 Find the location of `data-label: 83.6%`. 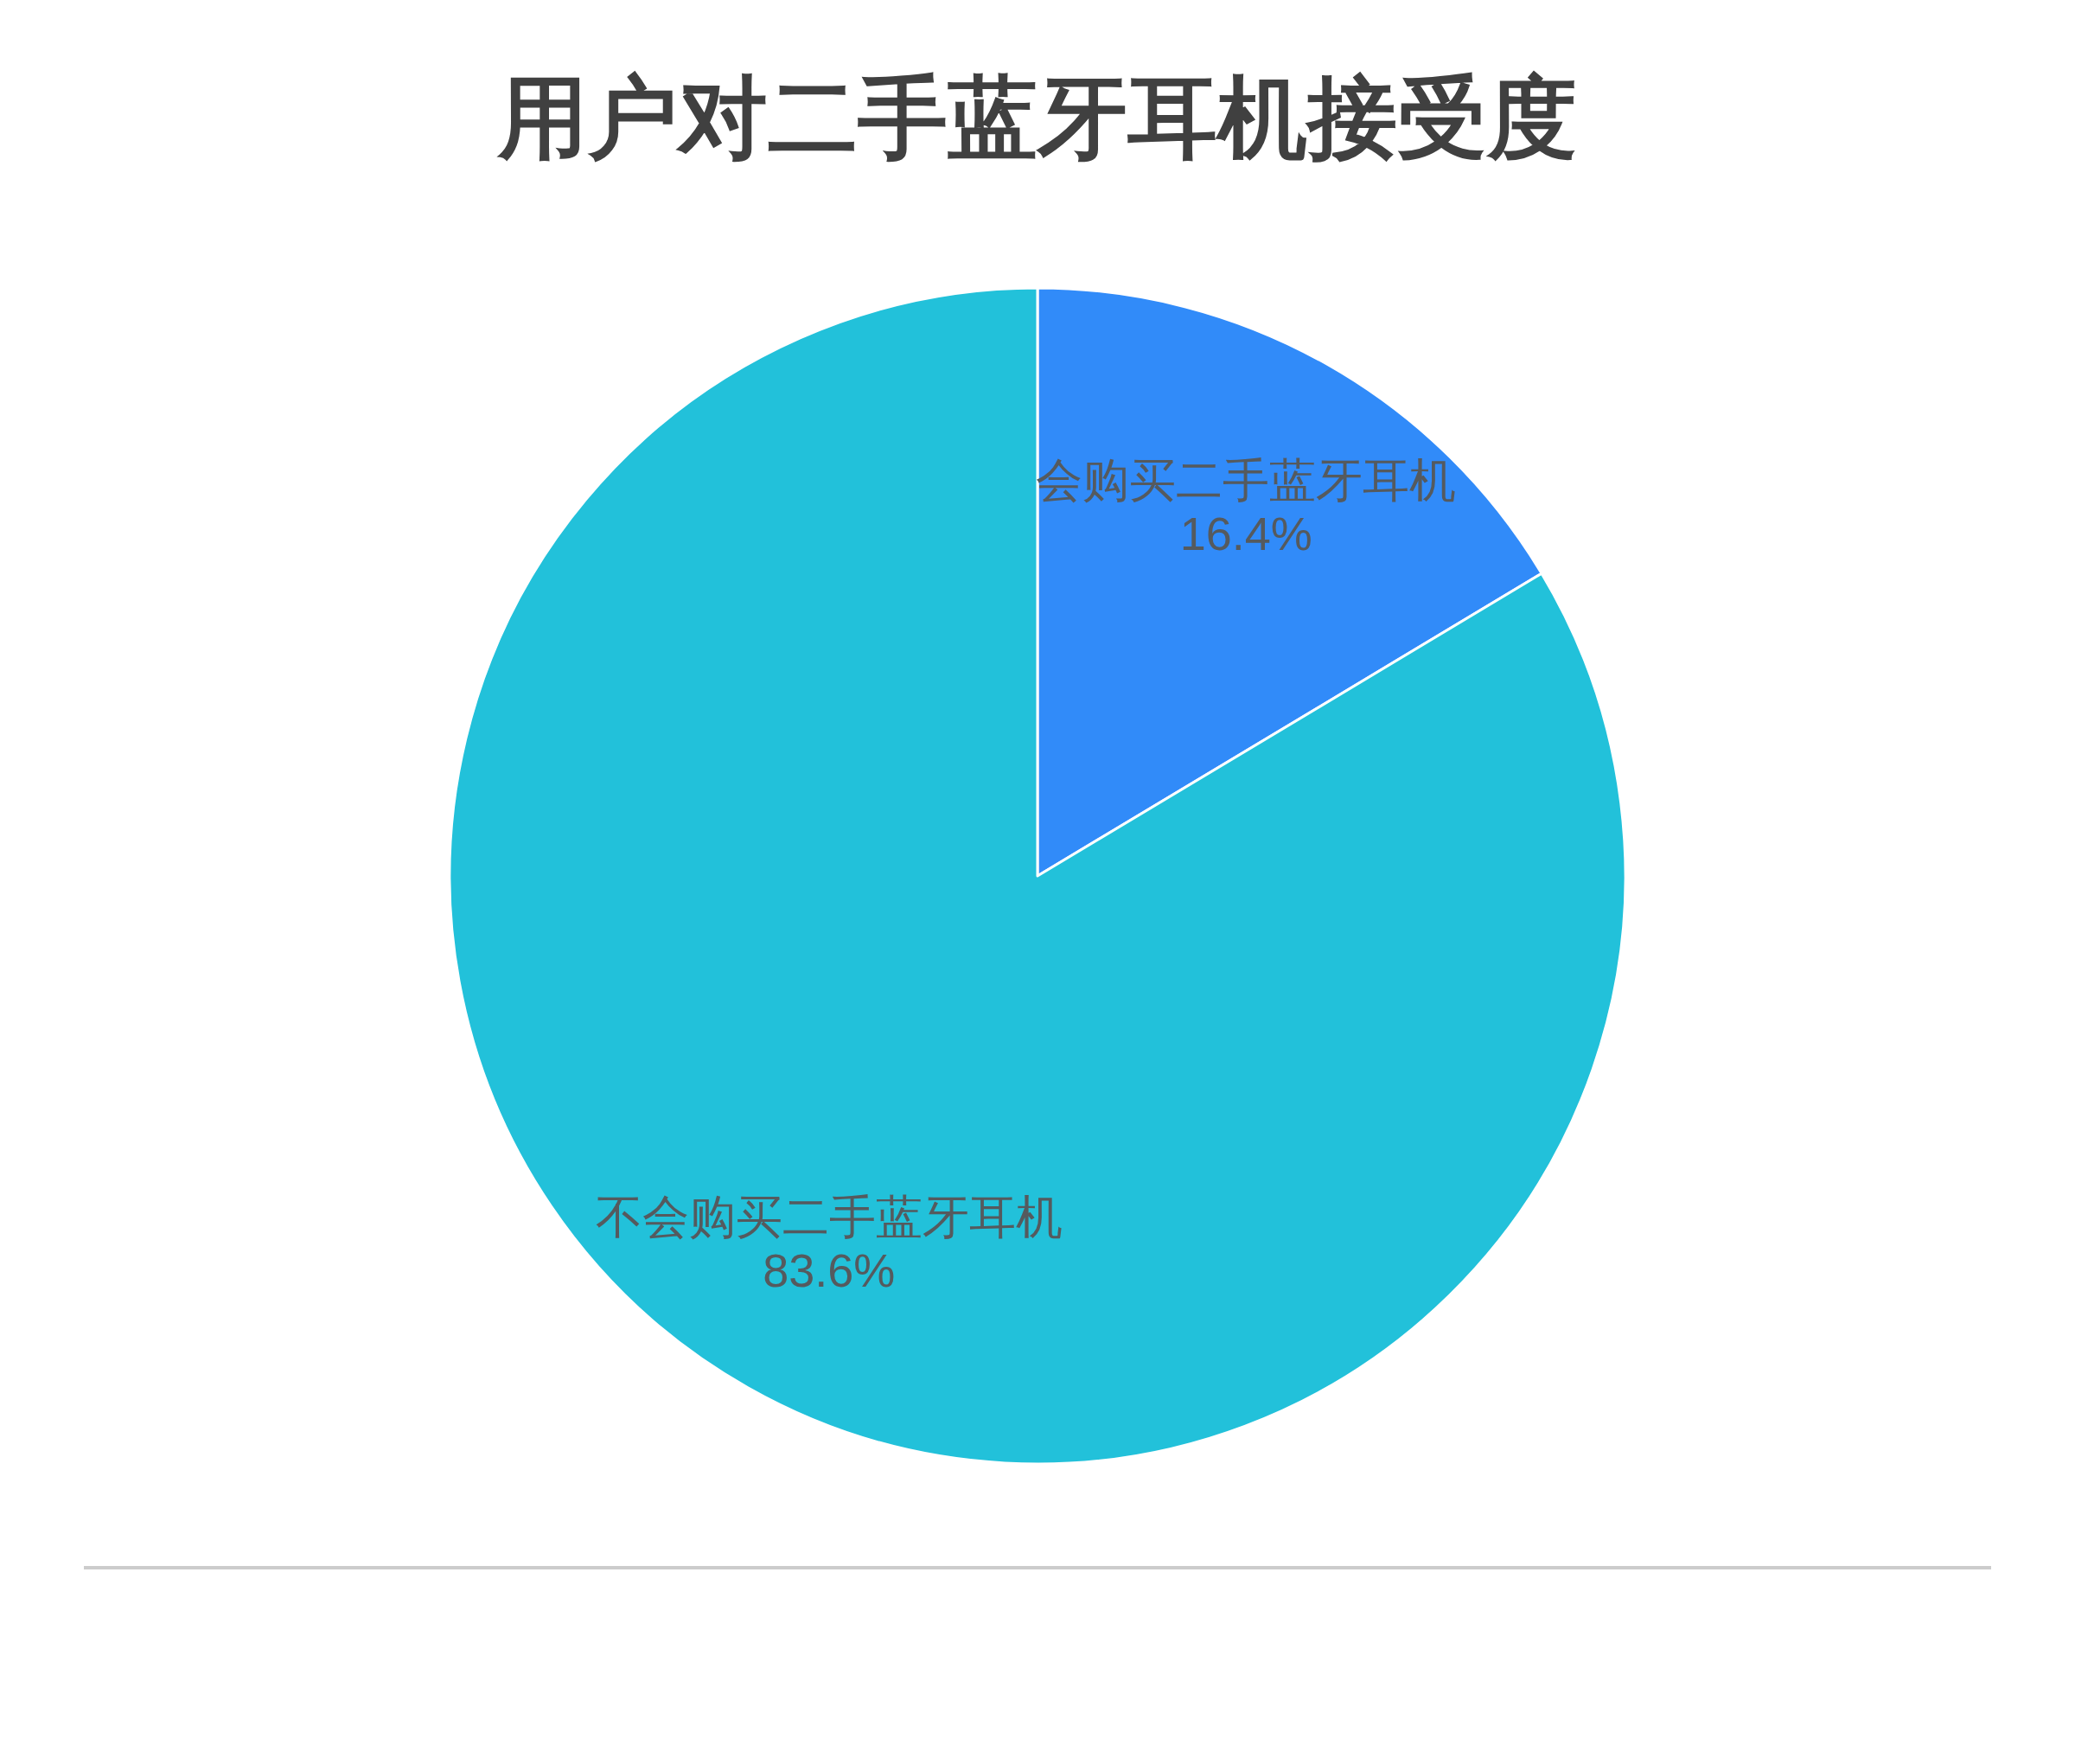

data-label: 83.6% is located at coordinates (829, 1270).